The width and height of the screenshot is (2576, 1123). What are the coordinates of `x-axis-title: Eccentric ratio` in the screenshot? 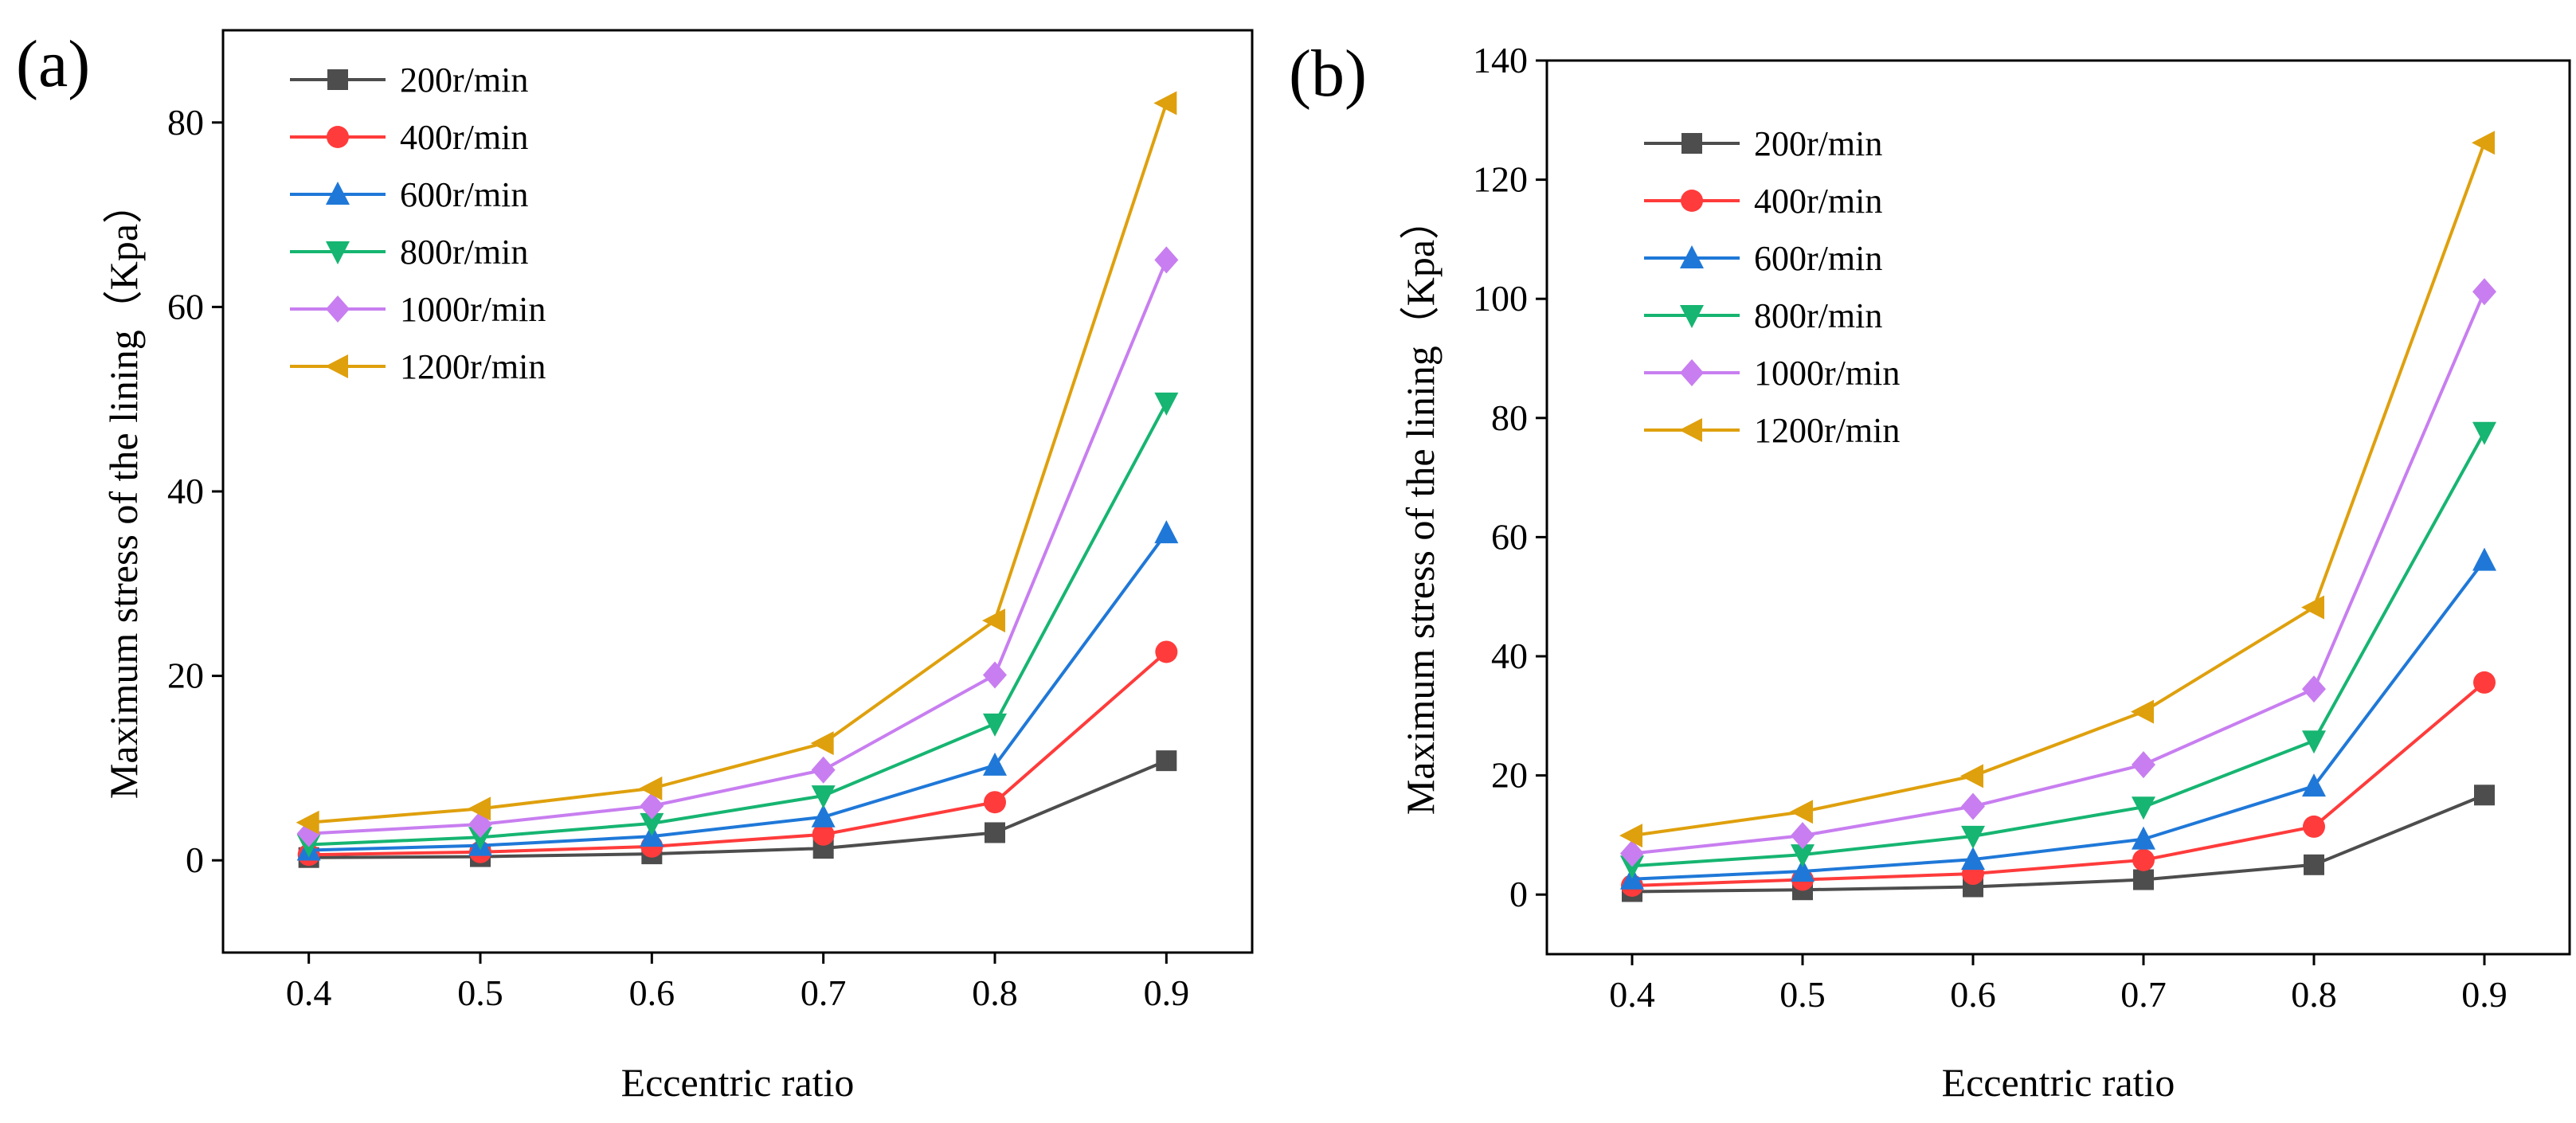 It's located at (2058, 1082).